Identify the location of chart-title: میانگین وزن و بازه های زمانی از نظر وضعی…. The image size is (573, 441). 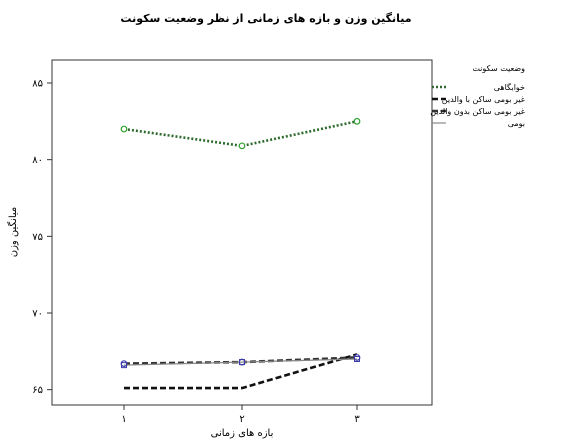
(265, 18).